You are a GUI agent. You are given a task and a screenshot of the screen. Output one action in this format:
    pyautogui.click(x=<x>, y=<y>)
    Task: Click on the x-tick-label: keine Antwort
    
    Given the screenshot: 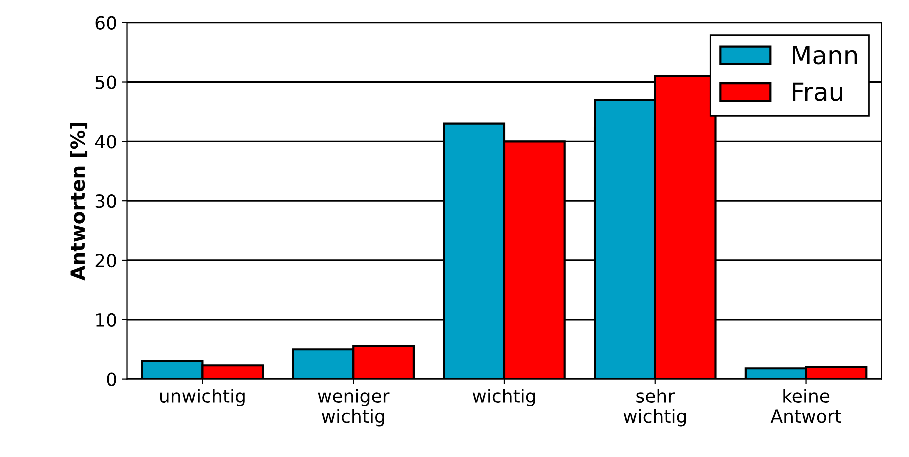 What is the action you would take?
    pyautogui.click(x=806, y=406)
    